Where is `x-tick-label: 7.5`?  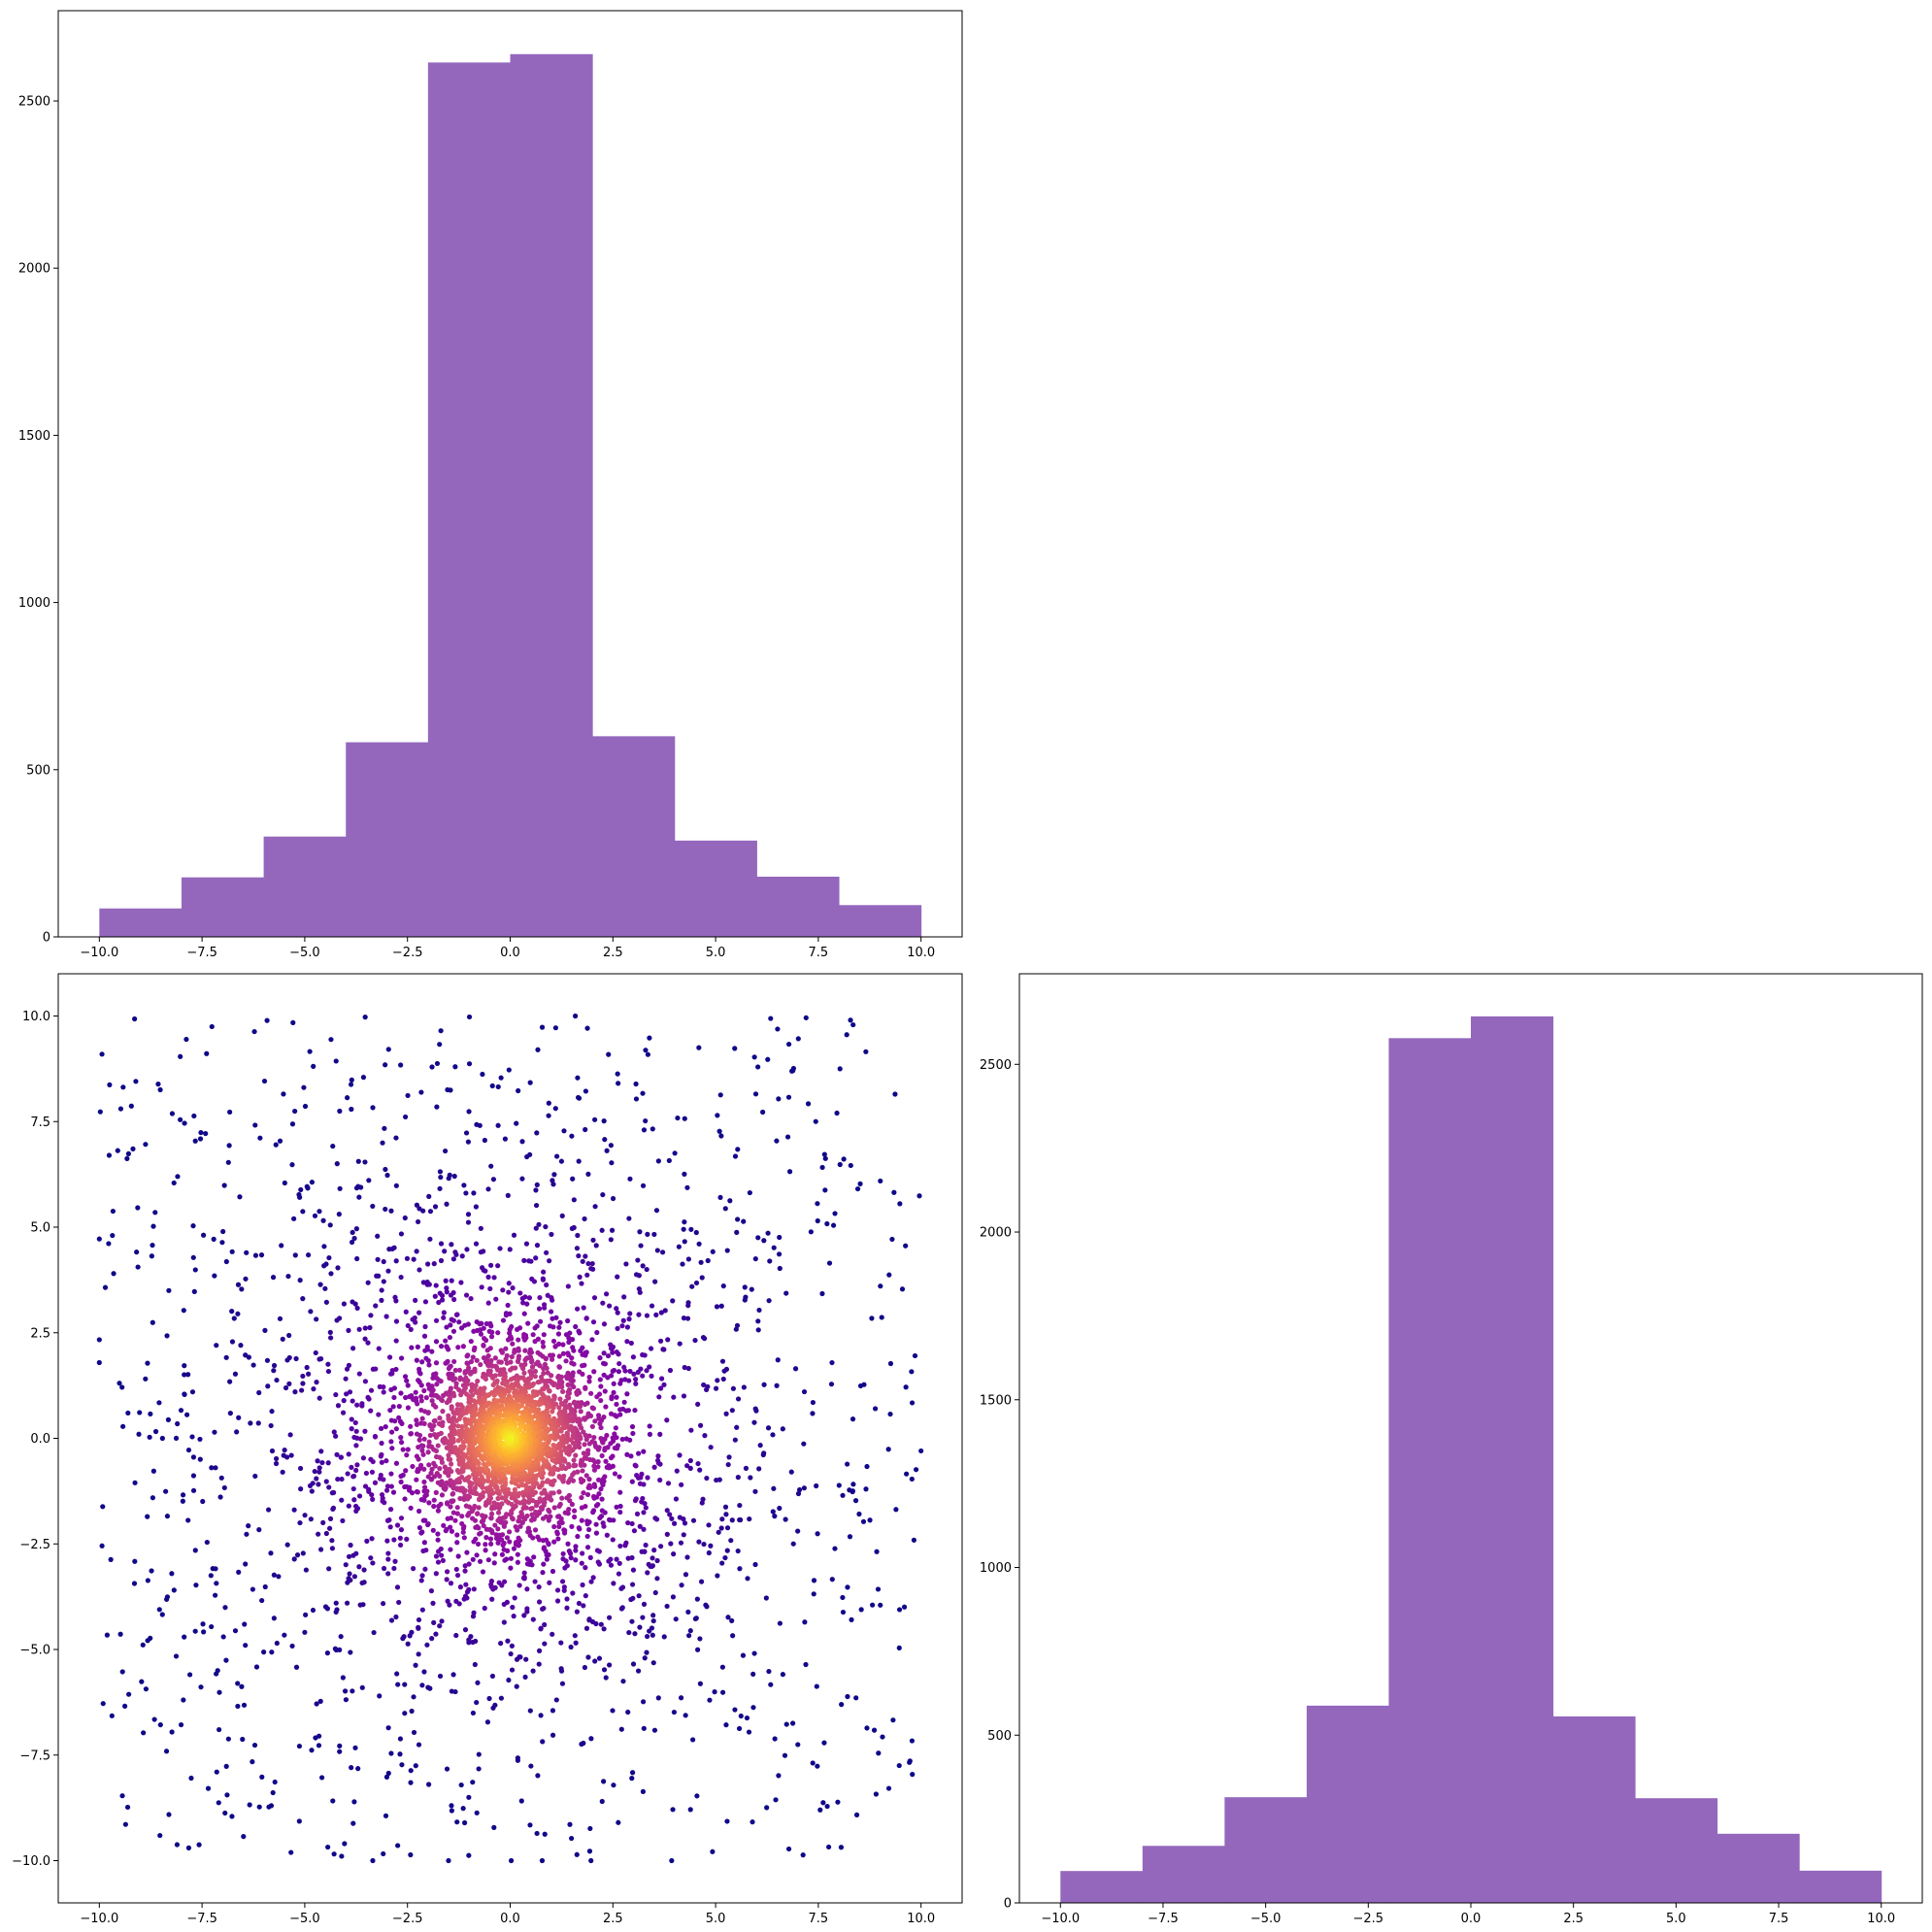
x-tick-label: 7.5 is located at coordinates (819, 953).